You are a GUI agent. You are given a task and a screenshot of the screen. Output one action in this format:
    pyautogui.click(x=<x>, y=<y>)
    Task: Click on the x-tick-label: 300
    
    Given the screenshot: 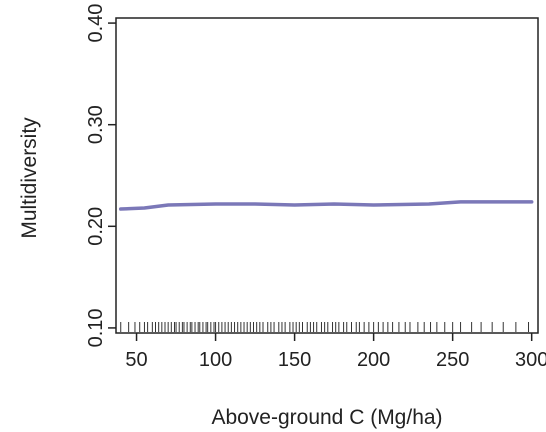 What is the action you would take?
    pyautogui.click(x=530, y=360)
    